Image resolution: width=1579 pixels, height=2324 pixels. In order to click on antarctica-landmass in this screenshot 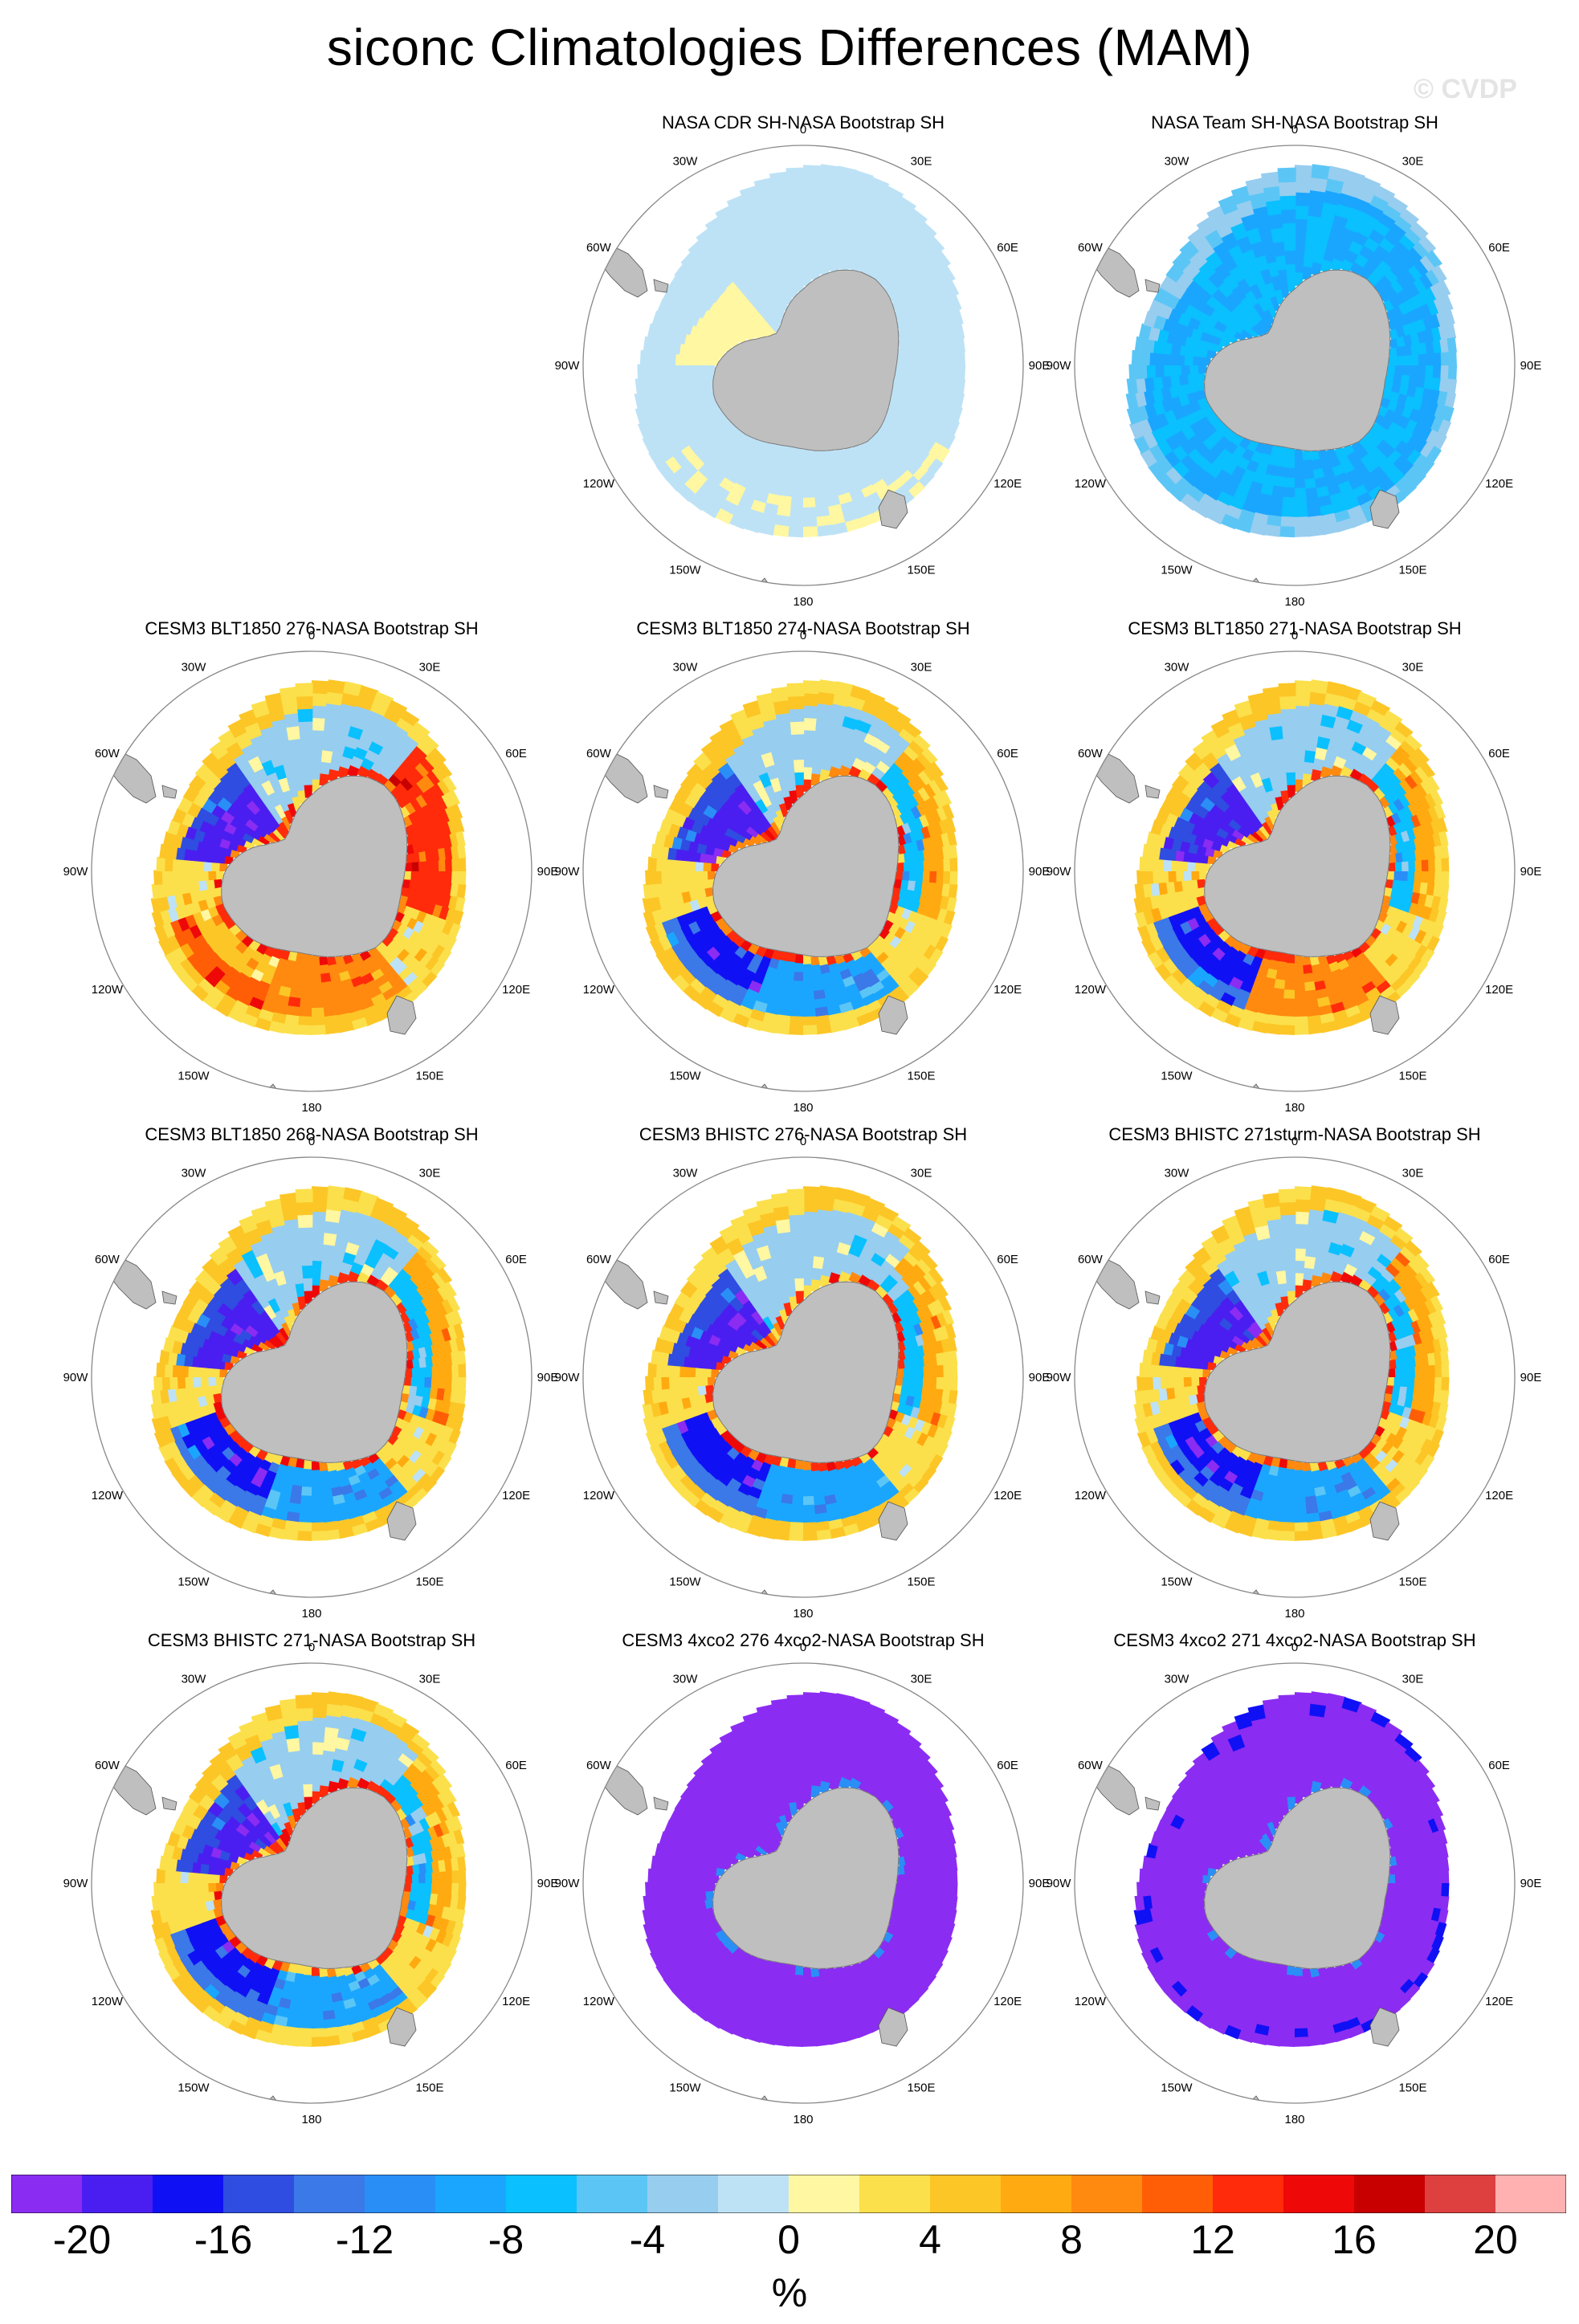, I will do `click(806, 360)`.